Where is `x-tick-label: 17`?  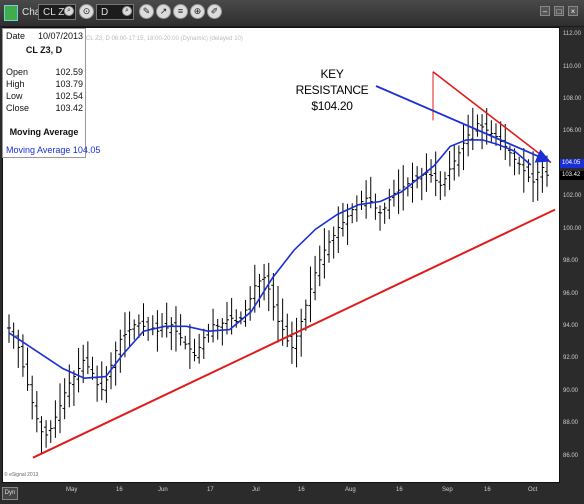
x-tick-label: 17 is located at coordinates (210, 490).